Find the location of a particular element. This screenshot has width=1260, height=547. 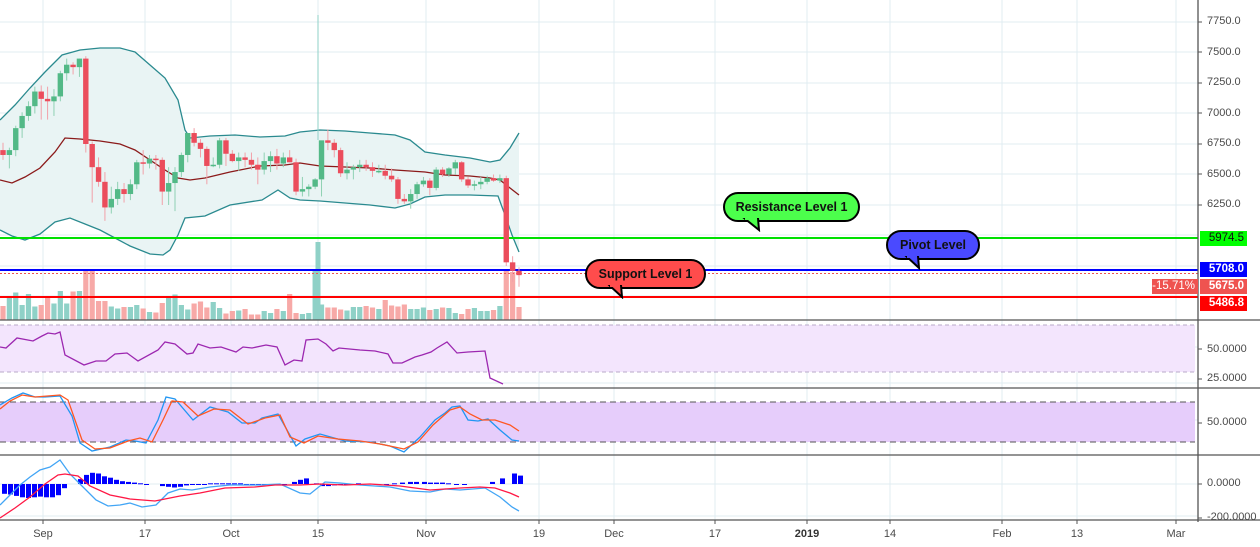

support-price-tag: 5486.8 is located at coordinates (1223, 303).